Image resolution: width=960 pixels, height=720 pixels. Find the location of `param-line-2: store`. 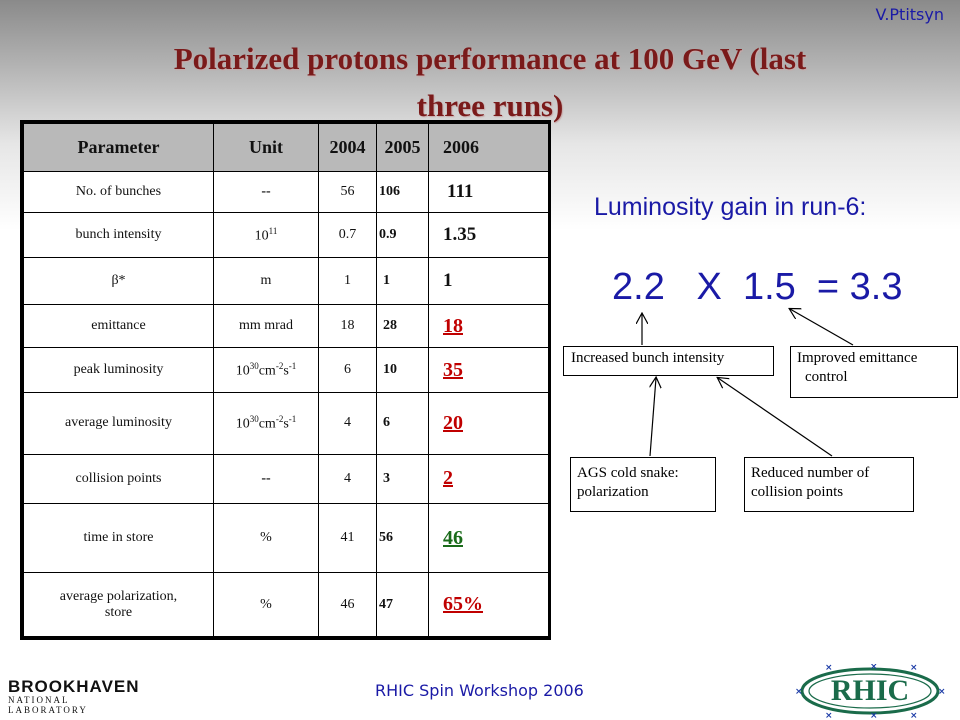

param-line-2: store is located at coordinates (118, 612).